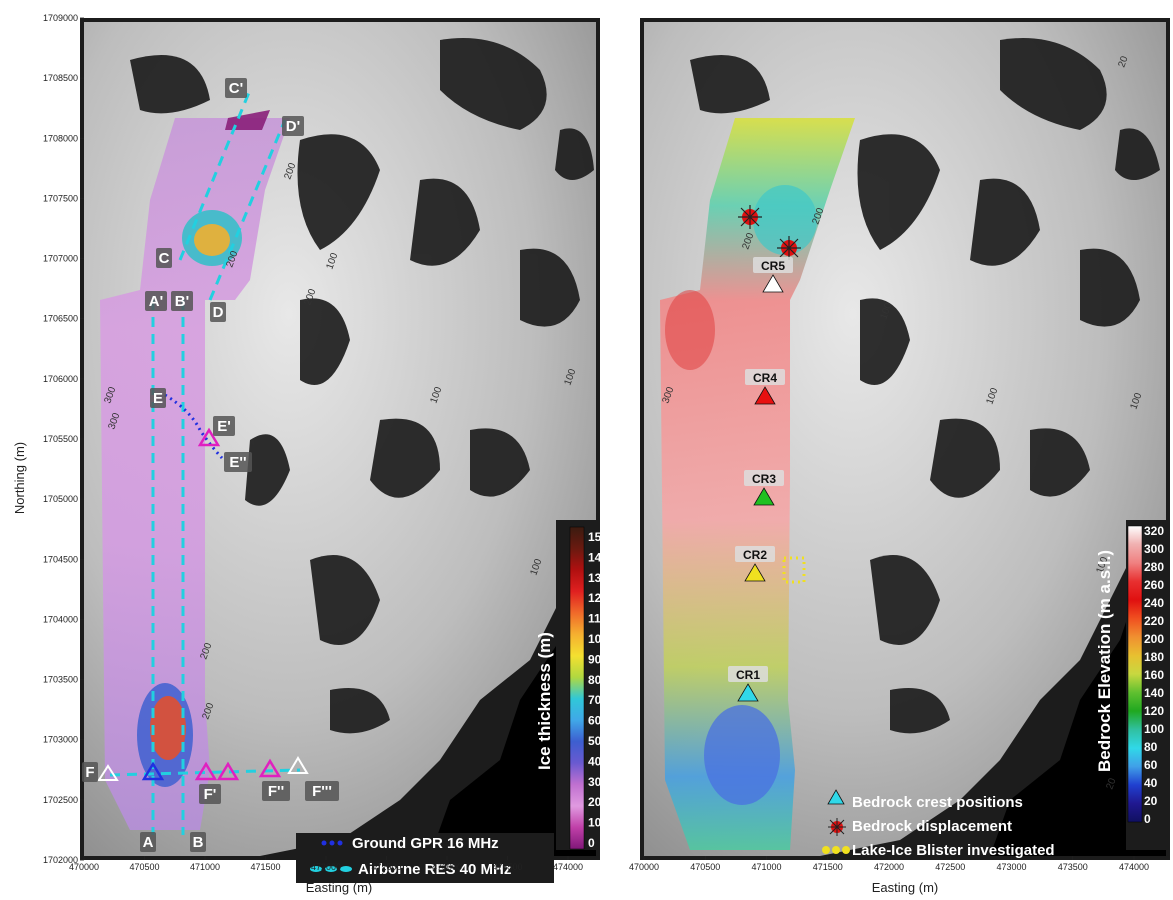 The height and width of the screenshot is (900, 1173). Describe the element at coordinates (1154, 693) in the screenshot. I see `colorbar-tick-label: 140` at that location.